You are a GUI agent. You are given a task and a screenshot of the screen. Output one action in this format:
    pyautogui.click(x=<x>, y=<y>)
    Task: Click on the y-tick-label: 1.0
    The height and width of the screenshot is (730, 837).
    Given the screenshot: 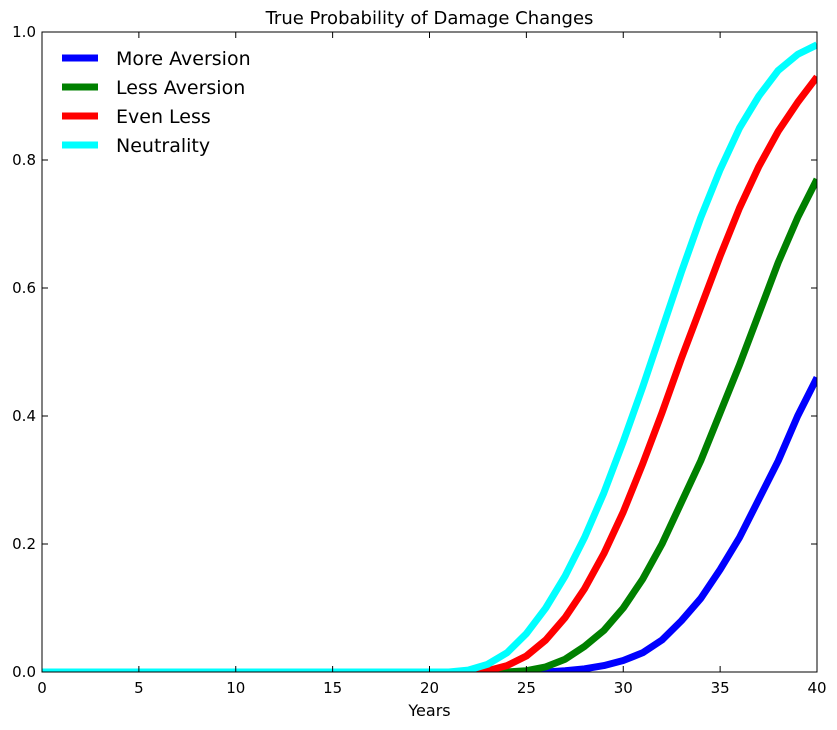 What is the action you would take?
    pyautogui.click(x=24, y=32)
    